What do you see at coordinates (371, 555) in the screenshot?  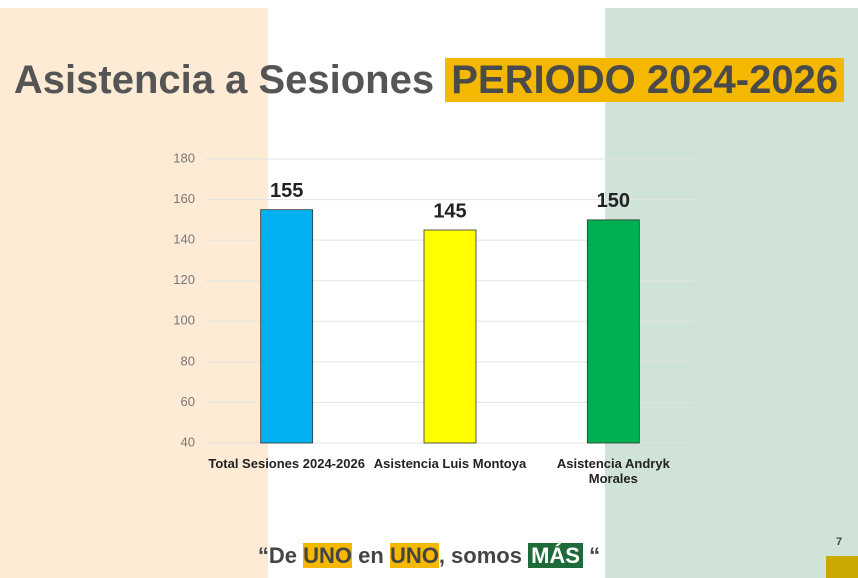 I see `footer-part: en` at bounding box center [371, 555].